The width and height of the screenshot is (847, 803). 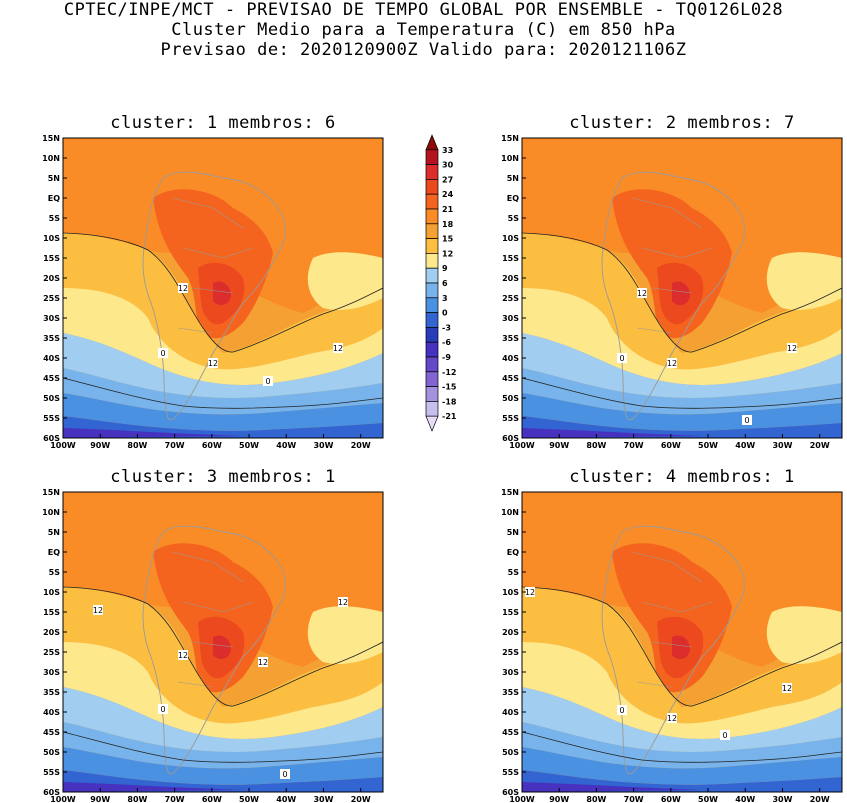 I want to click on lat-tick-label: 40S, so click(x=51, y=712).